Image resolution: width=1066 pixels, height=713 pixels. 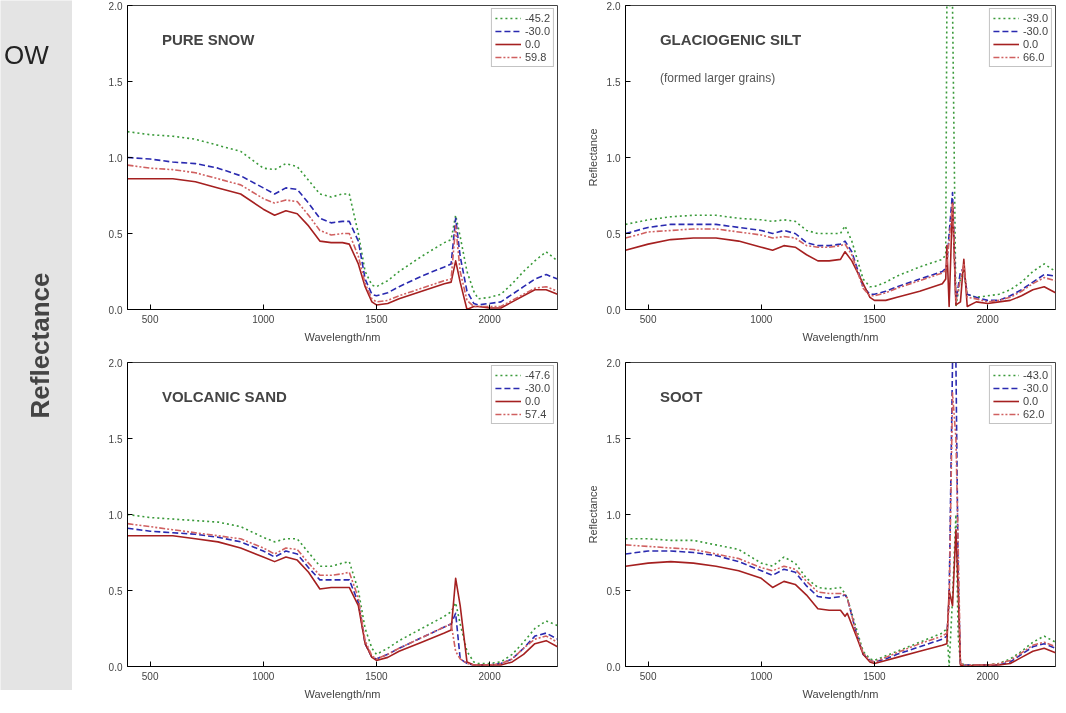 What do you see at coordinates (342, 215) in the screenshot?
I see `line-series` at bounding box center [342, 215].